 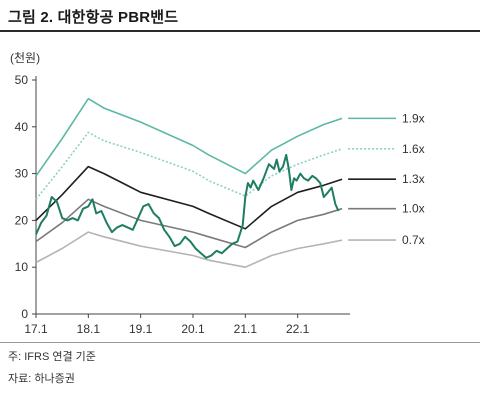 What do you see at coordinates (22, 174) in the screenshot?
I see `y-tick-label: 30` at bounding box center [22, 174].